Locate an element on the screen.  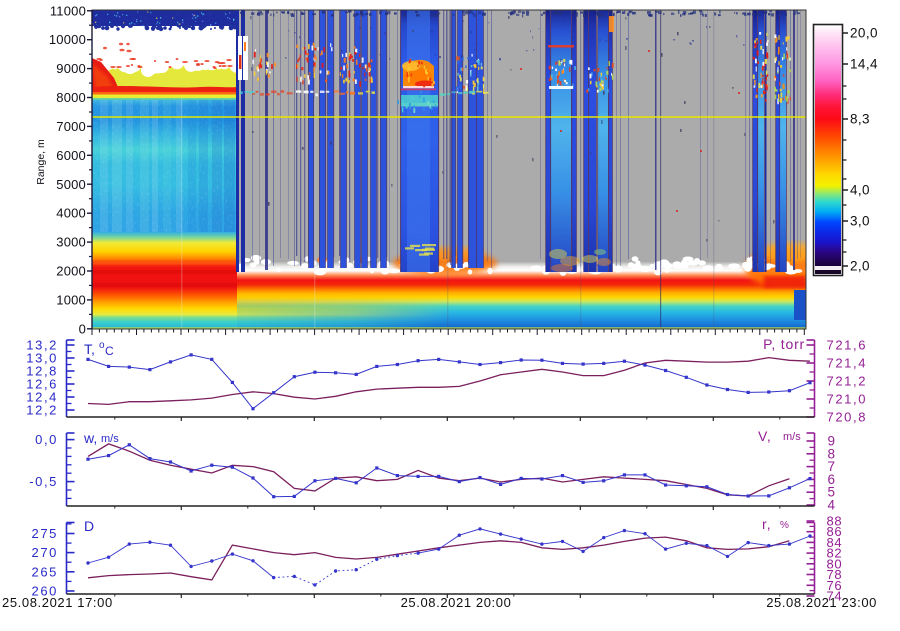
svg-text: 12,2 is located at coordinates (42, 410).